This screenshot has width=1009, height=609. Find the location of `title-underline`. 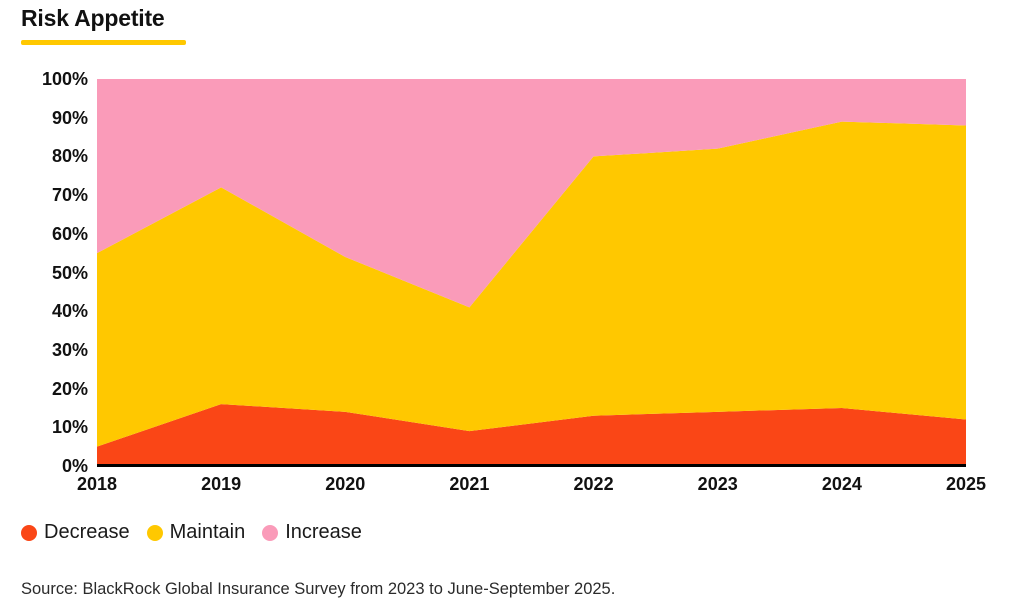

title-underline is located at coordinates (103, 42).